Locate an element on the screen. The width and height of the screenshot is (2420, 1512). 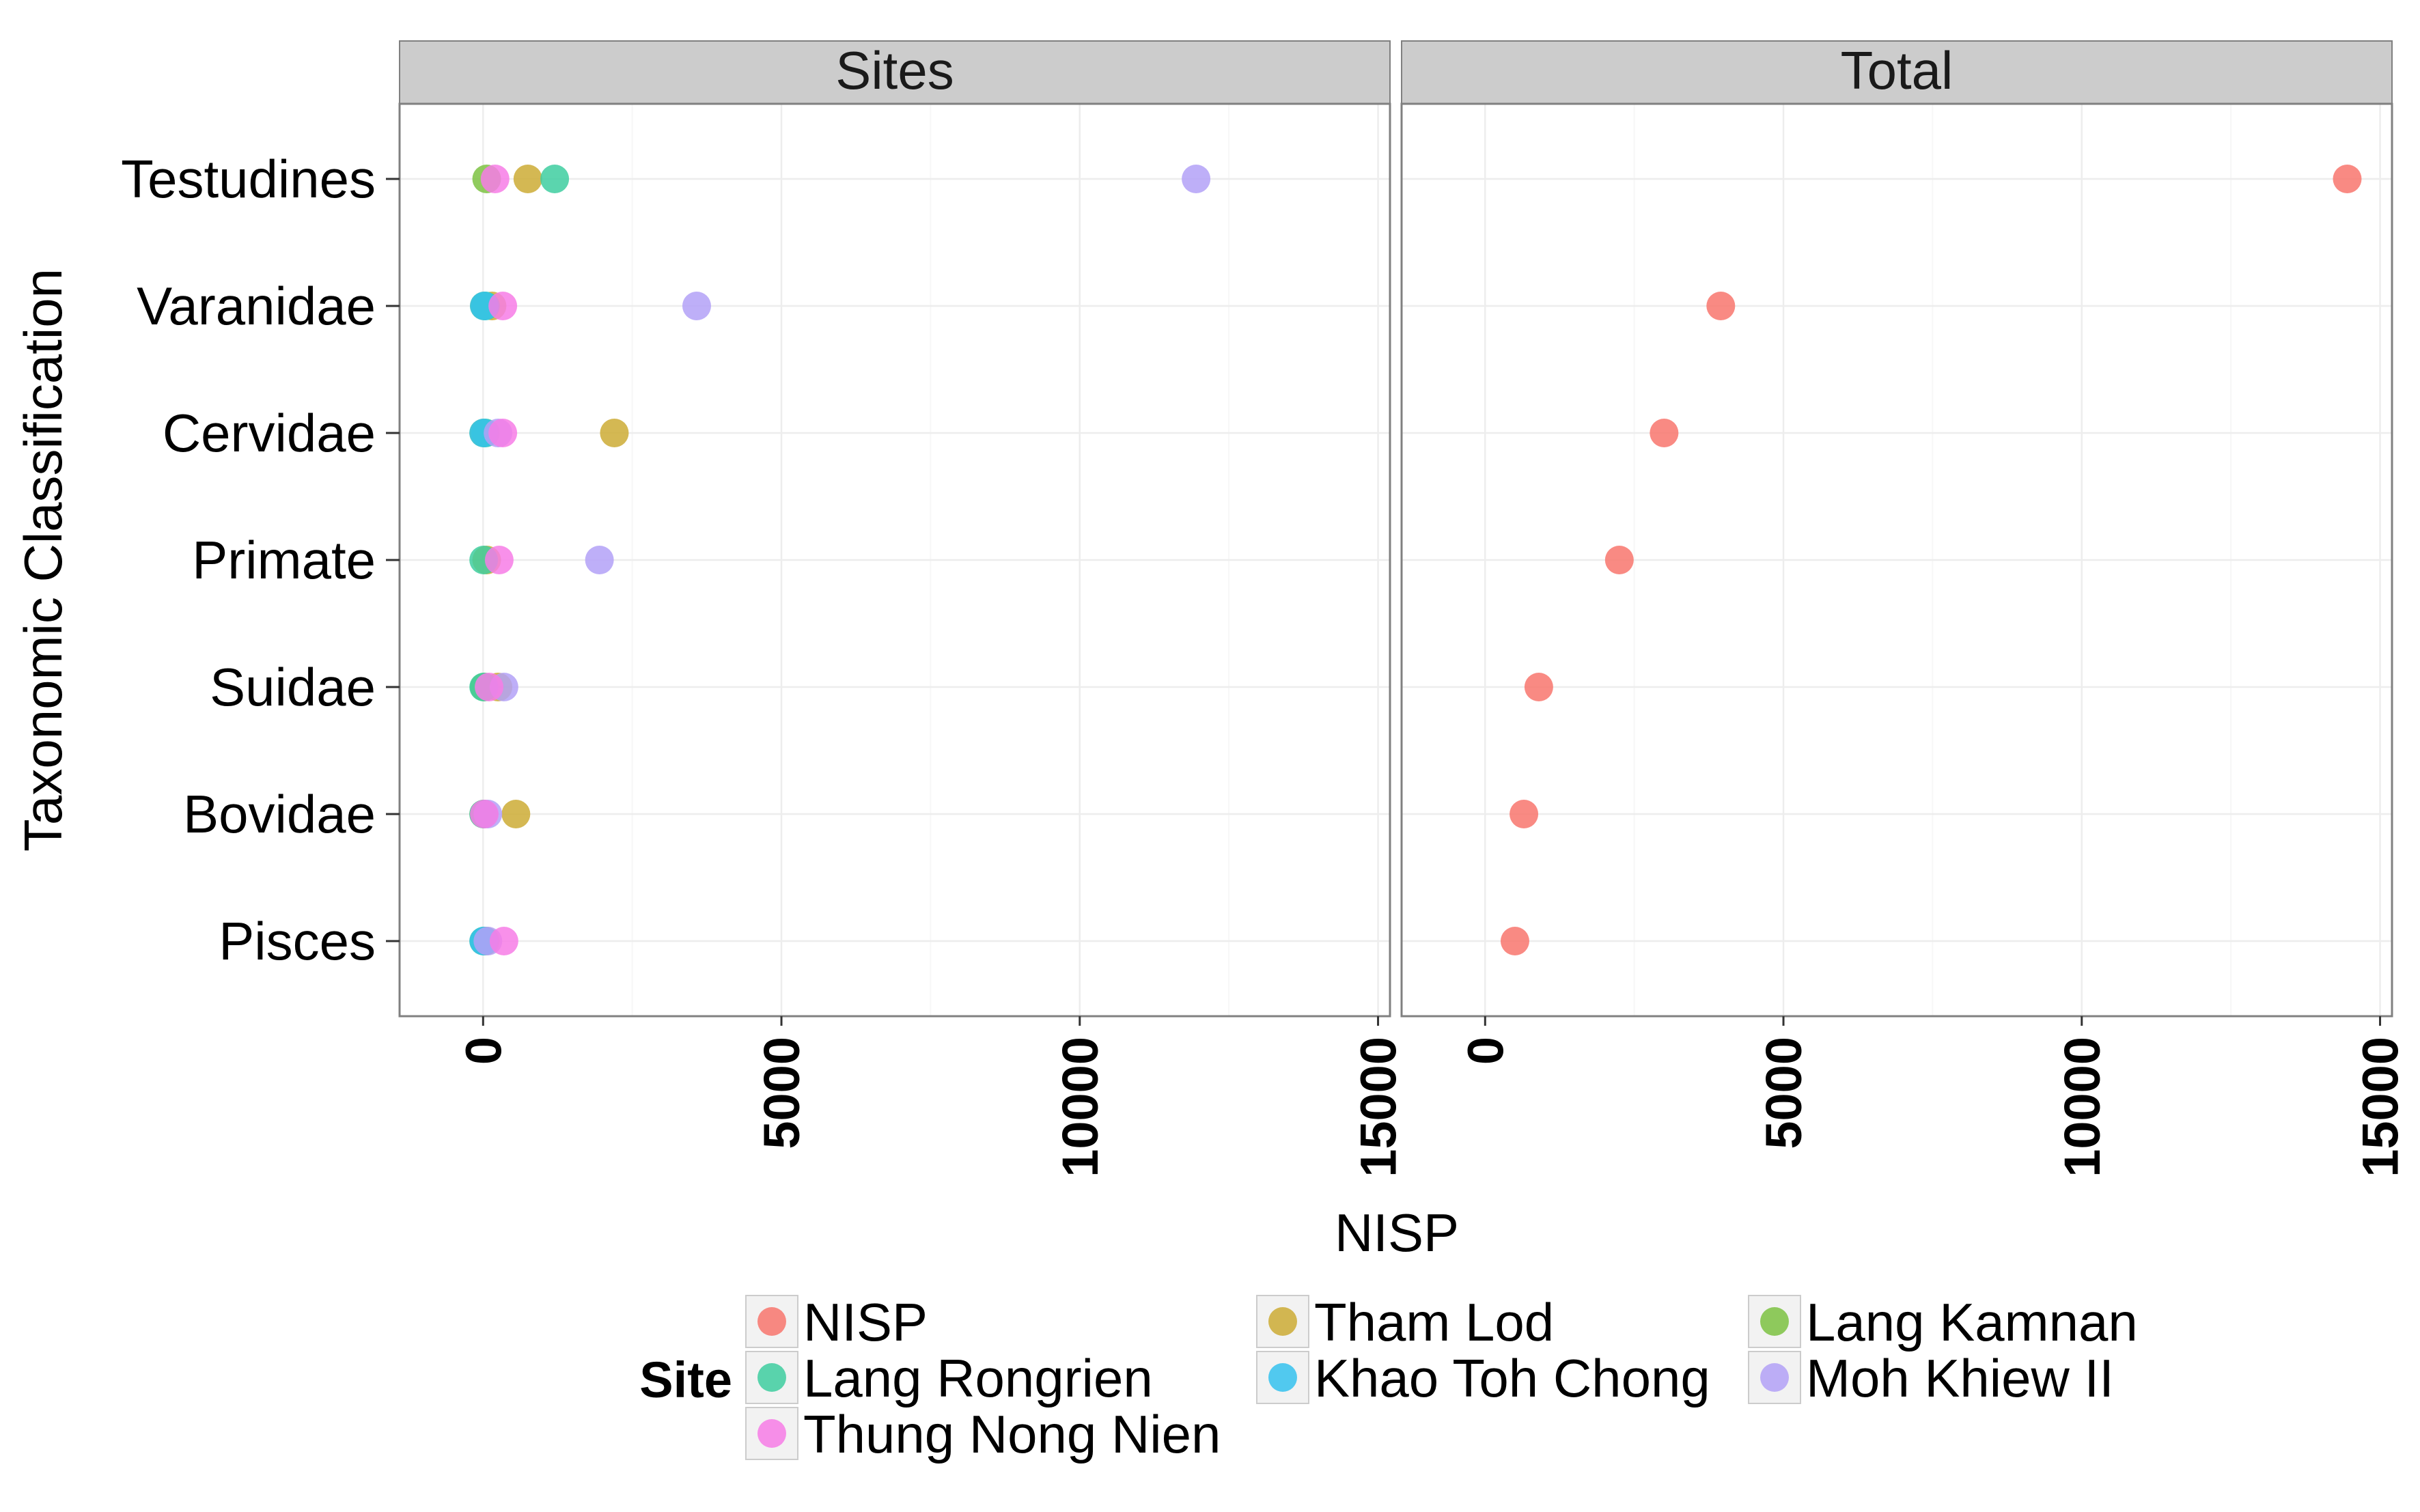
y-tick-label: Suidae is located at coordinates (293, 687).